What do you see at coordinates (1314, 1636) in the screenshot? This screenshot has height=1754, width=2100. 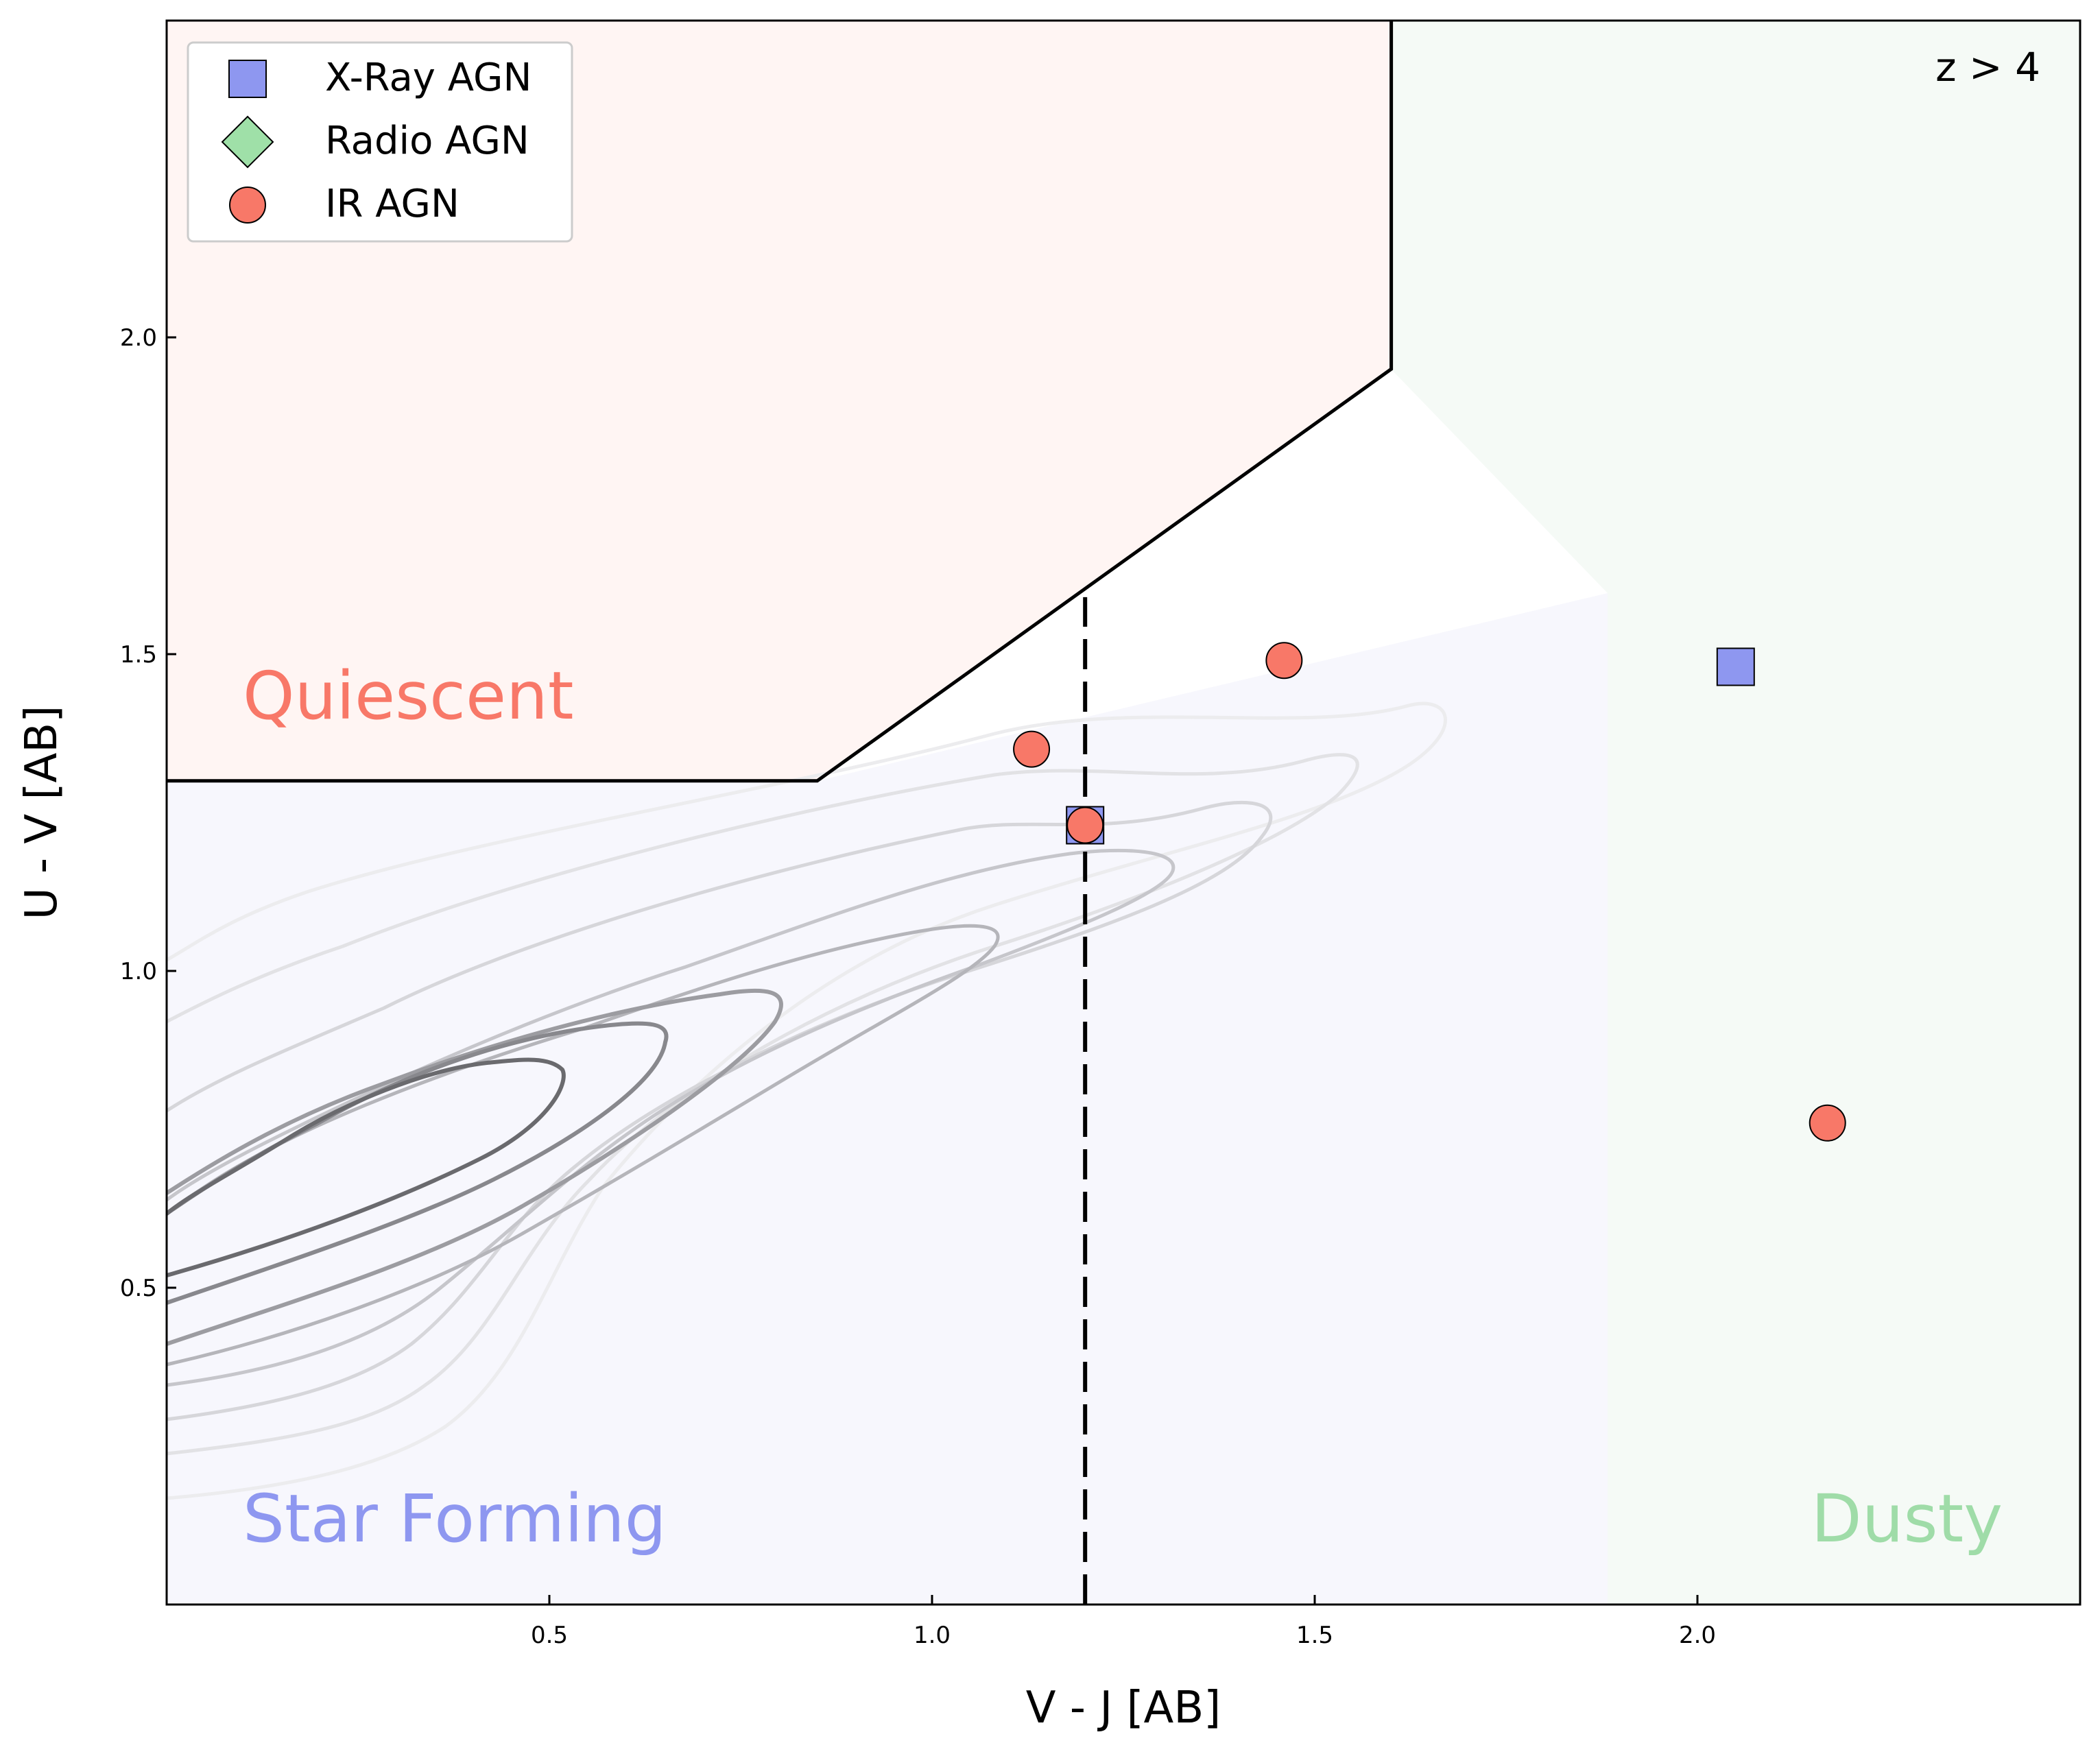 I see `x-tick-label: 1.5` at bounding box center [1314, 1636].